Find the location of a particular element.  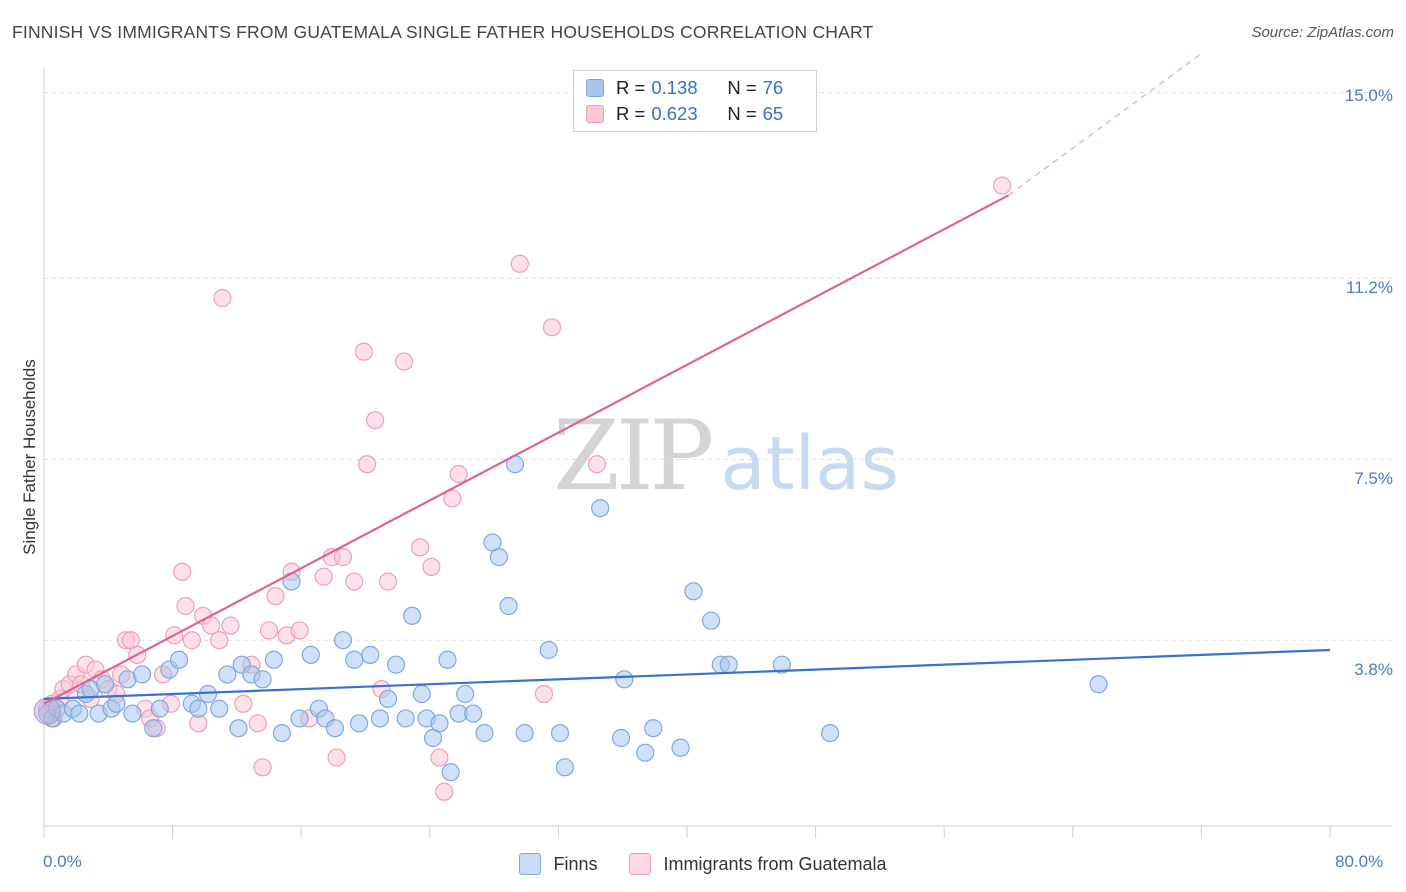

trend-extension-guatemala is located at coordinates (1105, 124).